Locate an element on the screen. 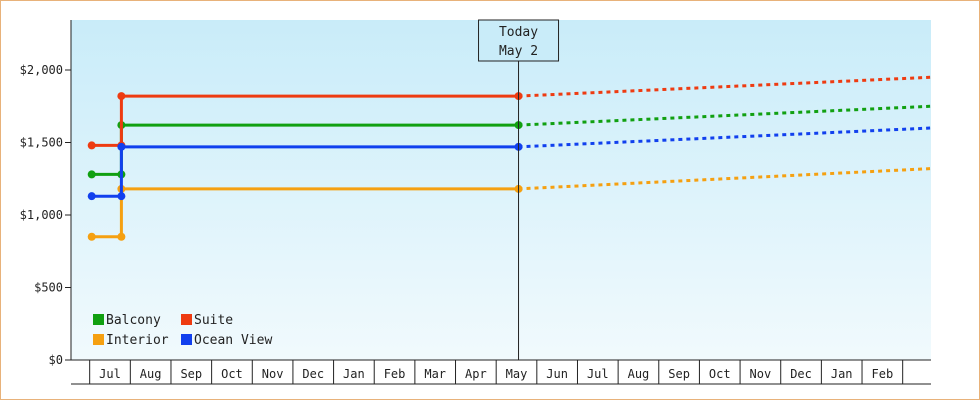  series-point-balcony is located at coordinates (91, 174).